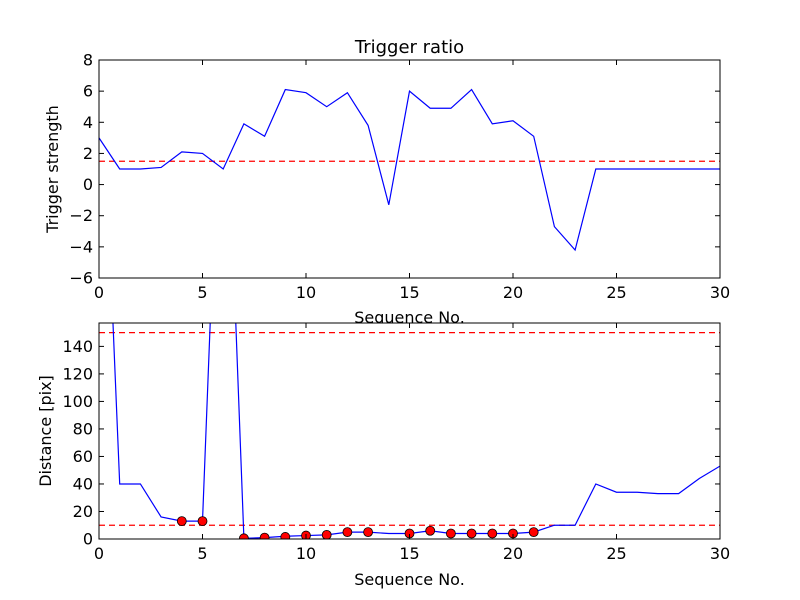 Image resolution: width=800 pixels, height=600 pixels. Describe the element at coordinates (88, 91) in the screenshot. I see `y-tick-label: 6` at that location.